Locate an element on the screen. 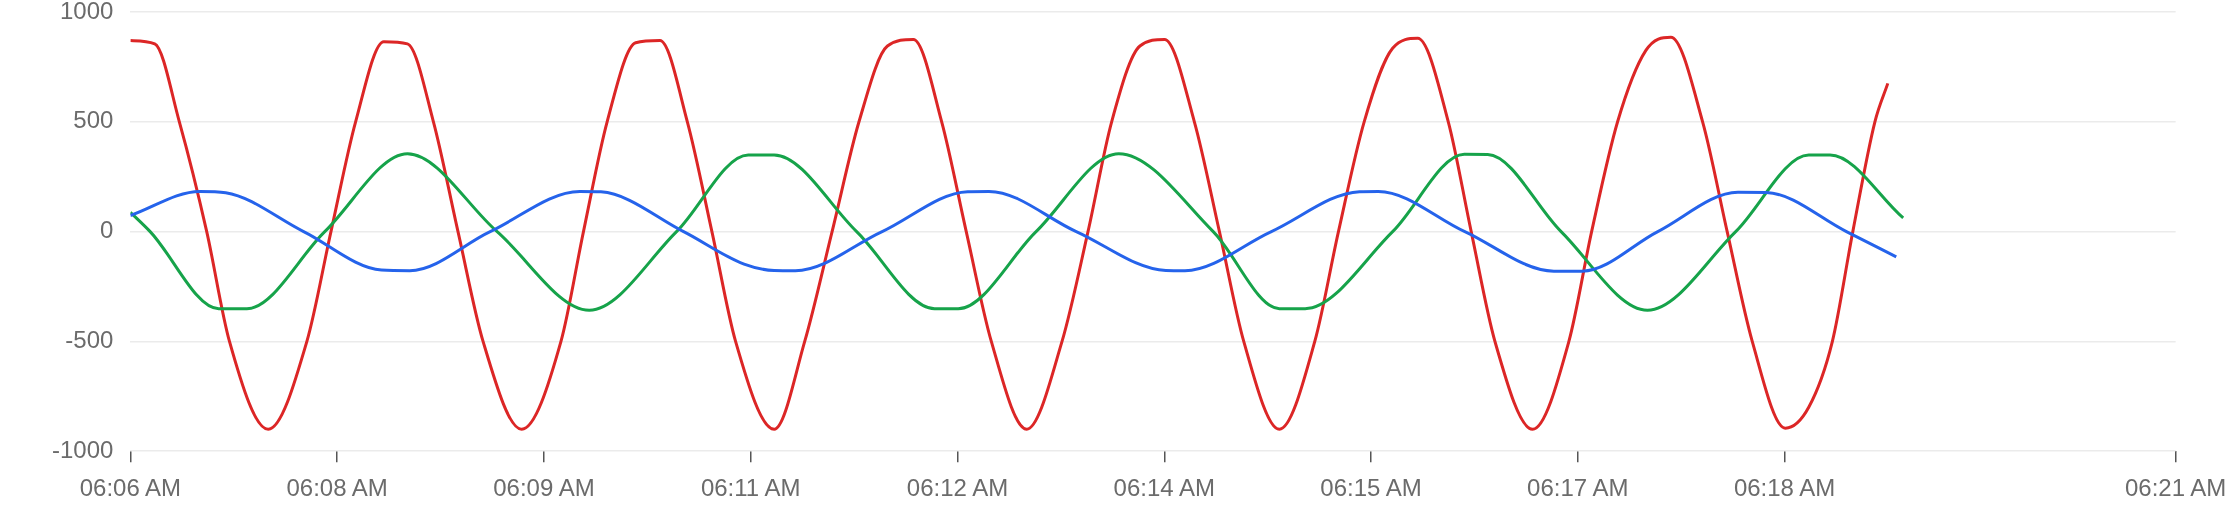 The height and width of the screenshot is (520, 2240). x-tick-label: 06:11 AM is located at coordinates (750, 488).